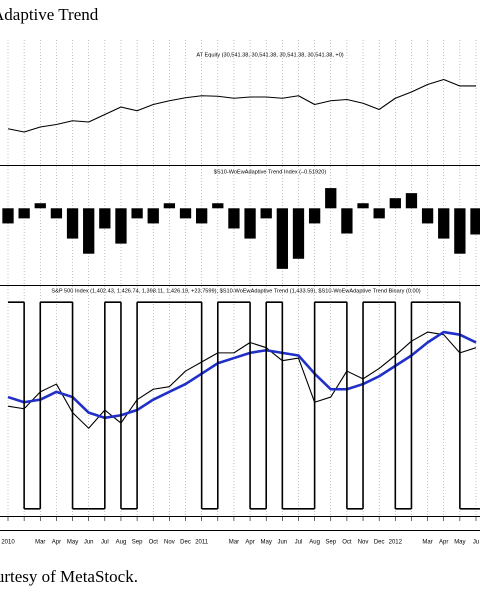 This screenshot has width=480, height=600. I want to click on x-tick-label: 2010, so click(8, 543).